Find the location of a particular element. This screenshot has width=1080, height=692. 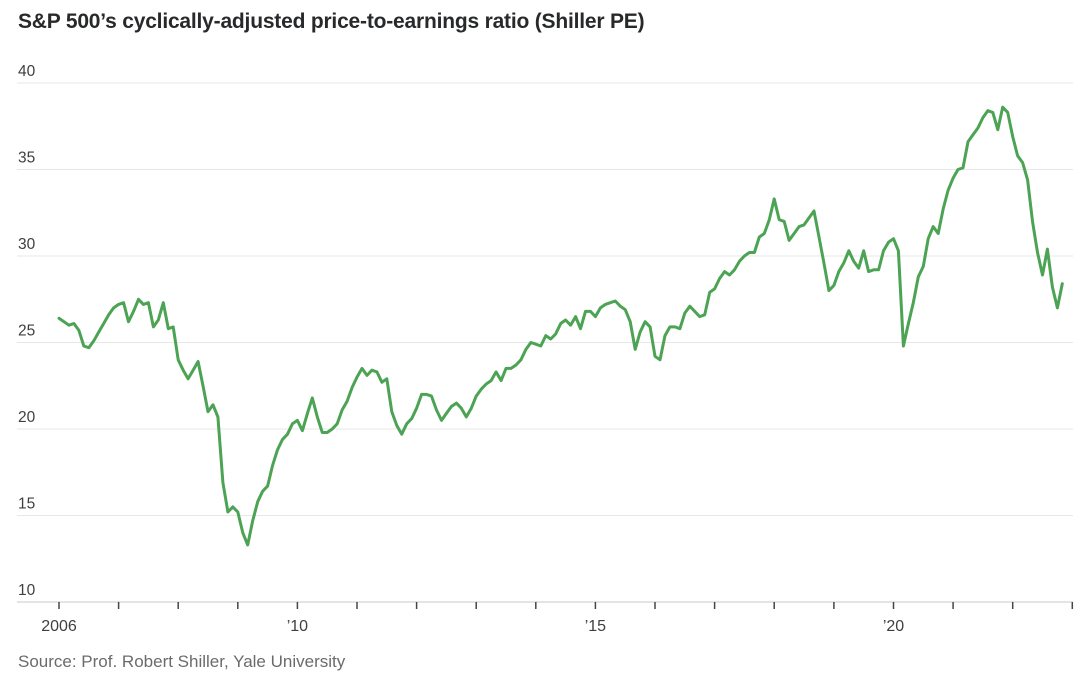

y-axis-label: 30 is located at coordinates (27, 244).